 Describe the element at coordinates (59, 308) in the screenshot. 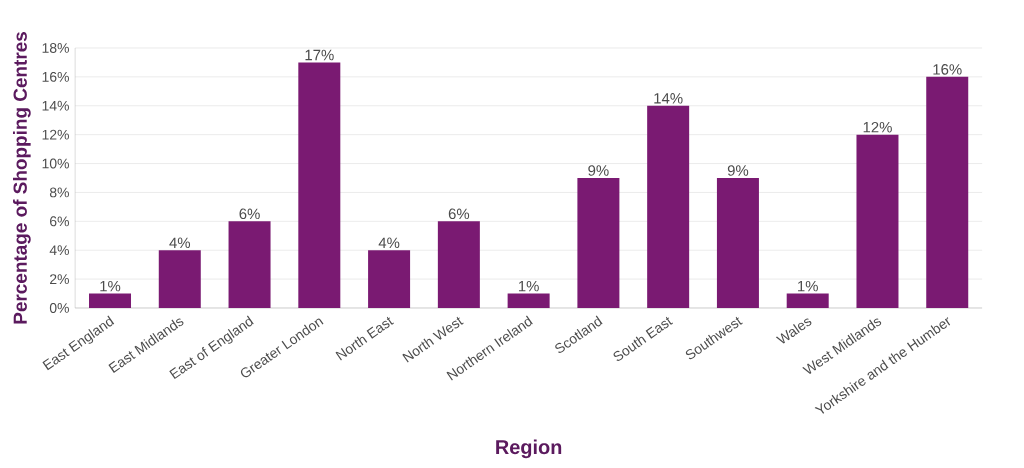

I see `y-tick-label: 0%` at that location.